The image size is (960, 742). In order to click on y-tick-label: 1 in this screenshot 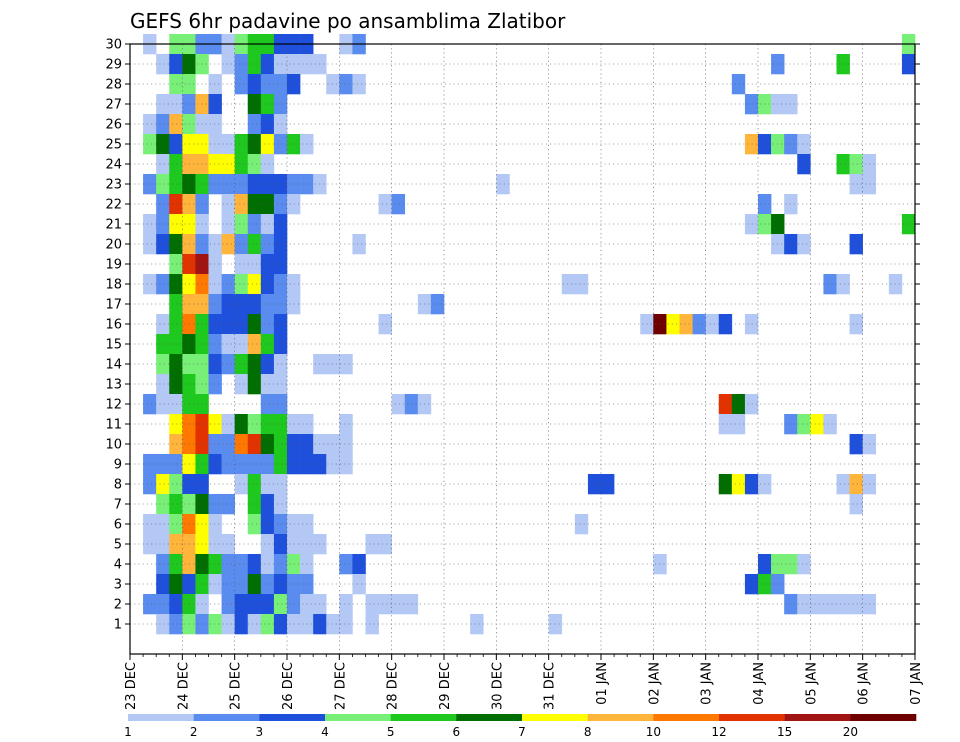, I will do `click(118, 625)`.